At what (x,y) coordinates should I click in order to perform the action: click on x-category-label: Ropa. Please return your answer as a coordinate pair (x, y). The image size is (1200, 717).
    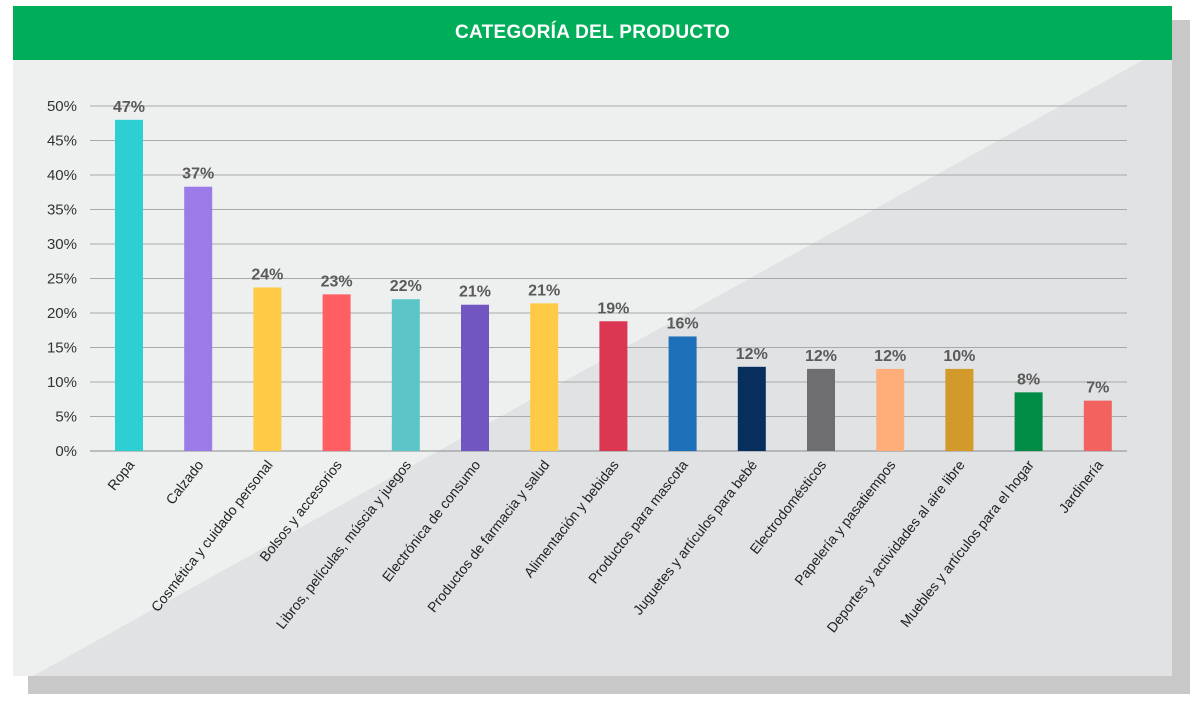
    Looking at the image, I should click on (120, 475).